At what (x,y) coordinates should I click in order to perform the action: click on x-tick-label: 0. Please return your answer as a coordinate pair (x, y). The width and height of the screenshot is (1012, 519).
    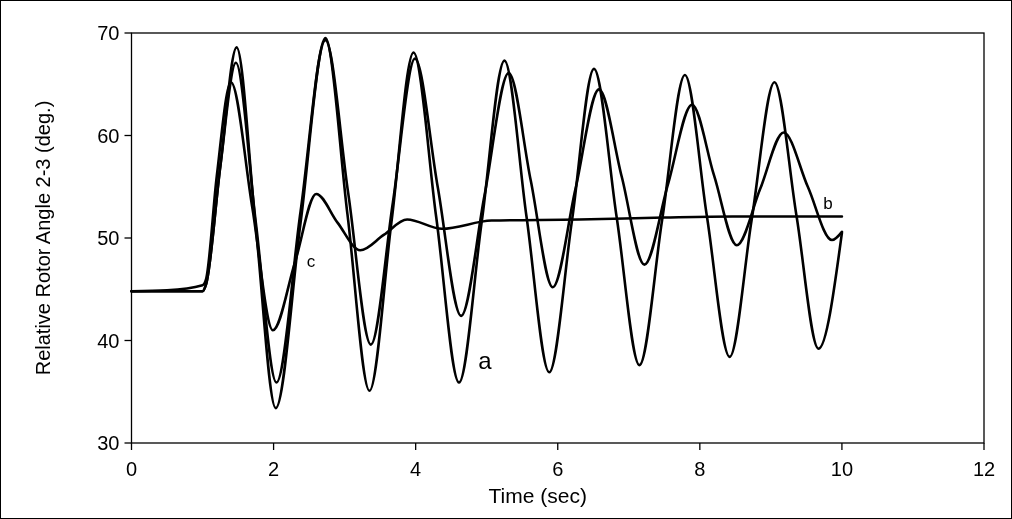
    Looking at the image, I should click on (131, 469).